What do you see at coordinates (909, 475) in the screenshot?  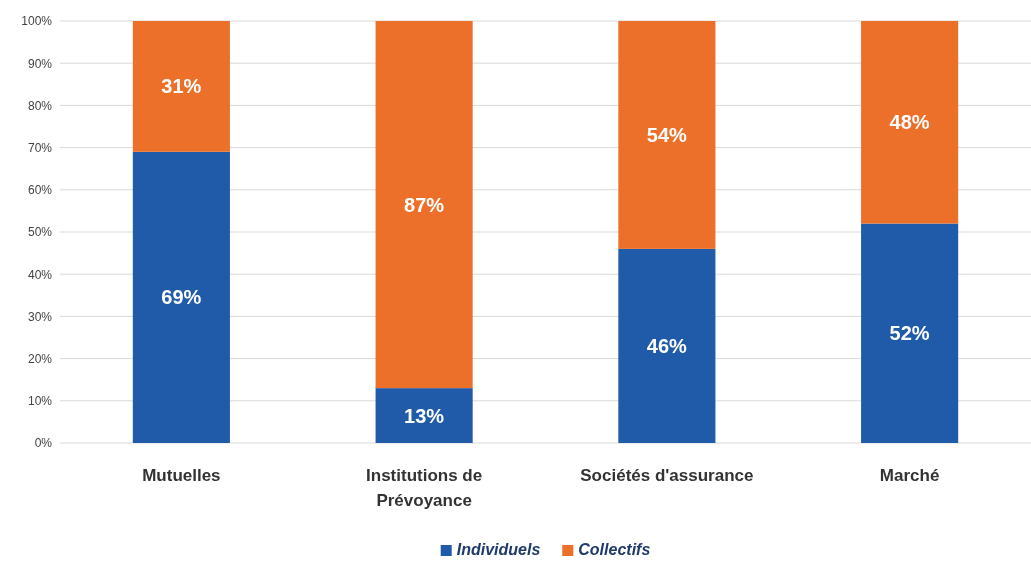 I see `x-tick-label: Marché` at bounding box center [909, 475].